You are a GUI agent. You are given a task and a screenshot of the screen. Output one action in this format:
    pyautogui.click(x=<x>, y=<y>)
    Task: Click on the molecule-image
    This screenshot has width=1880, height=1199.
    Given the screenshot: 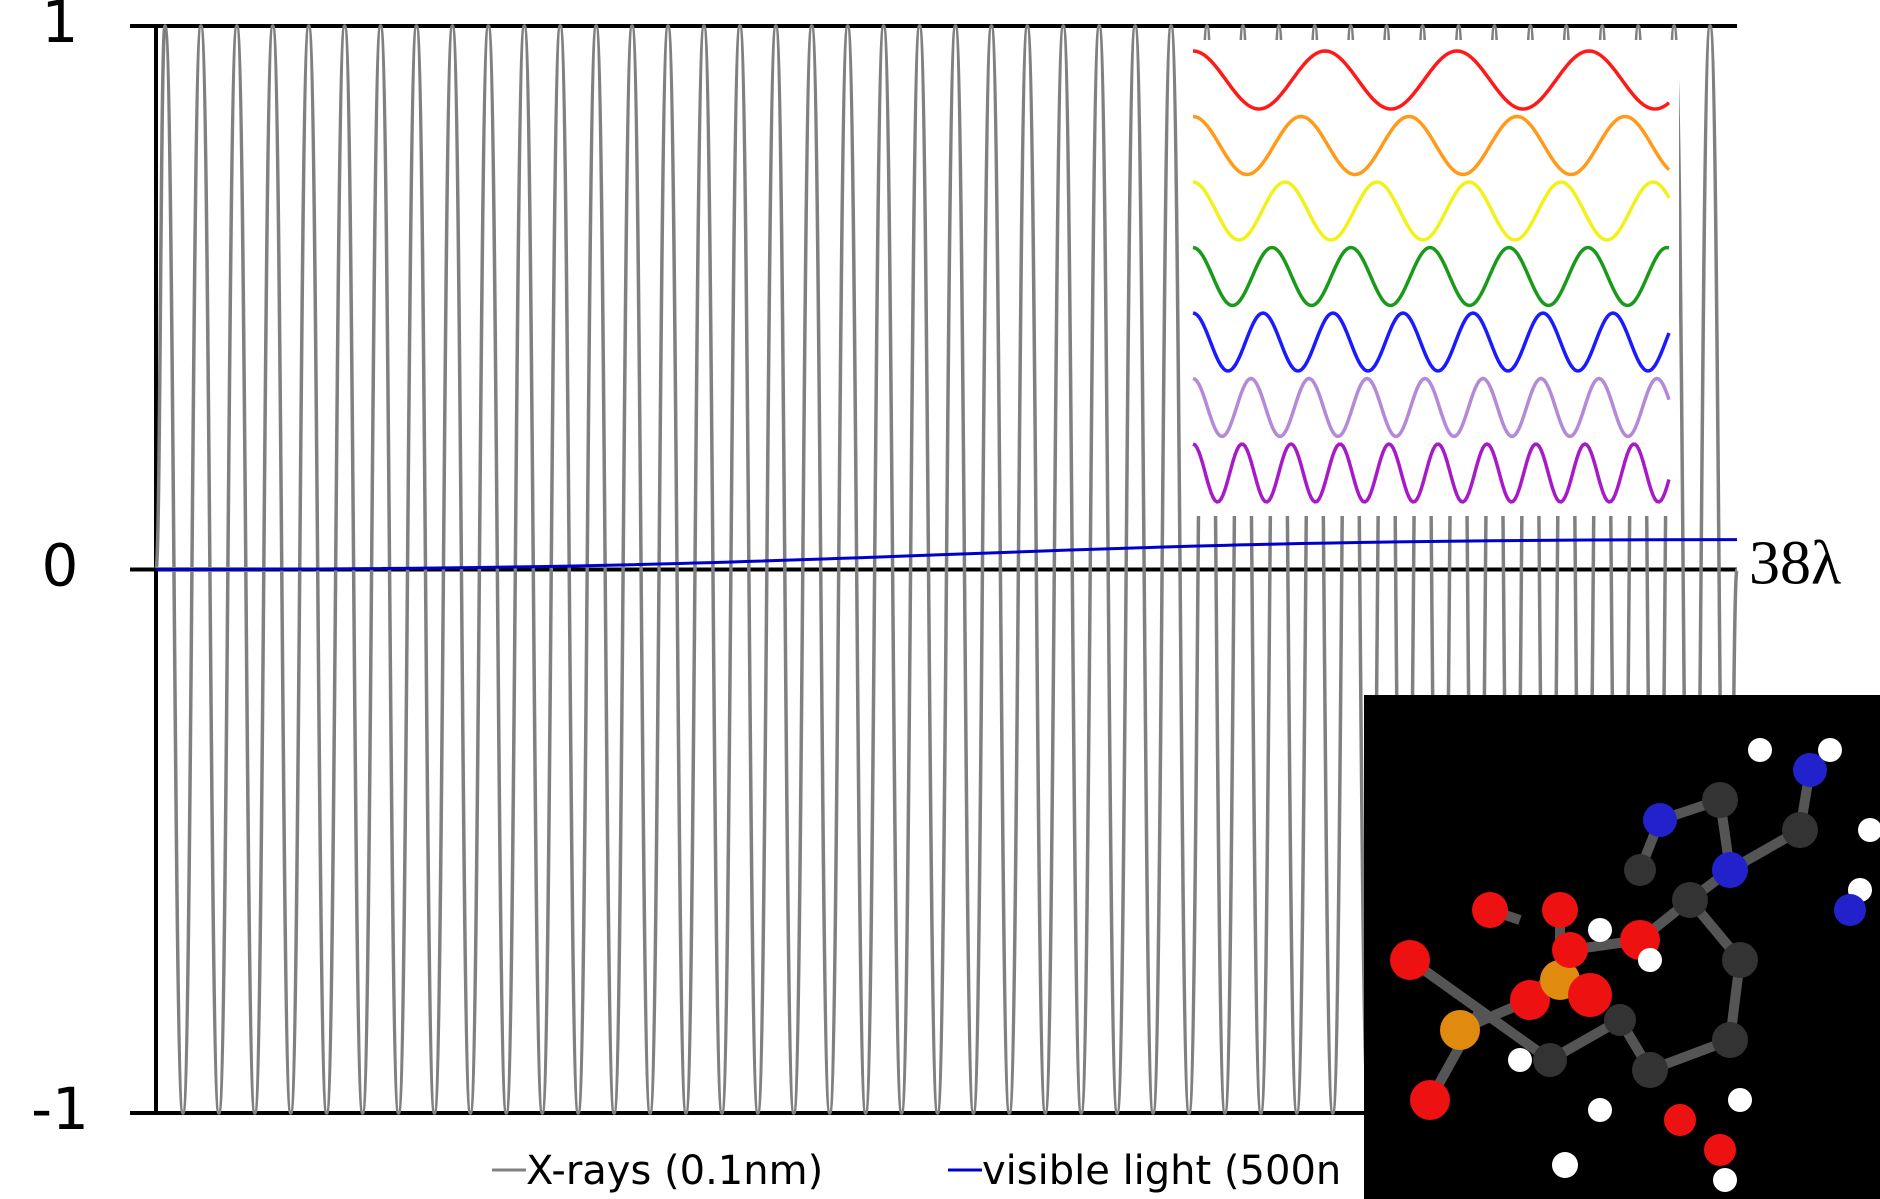 What is the action you would take?
    pyautogui.click(x=1622, y=947)
    